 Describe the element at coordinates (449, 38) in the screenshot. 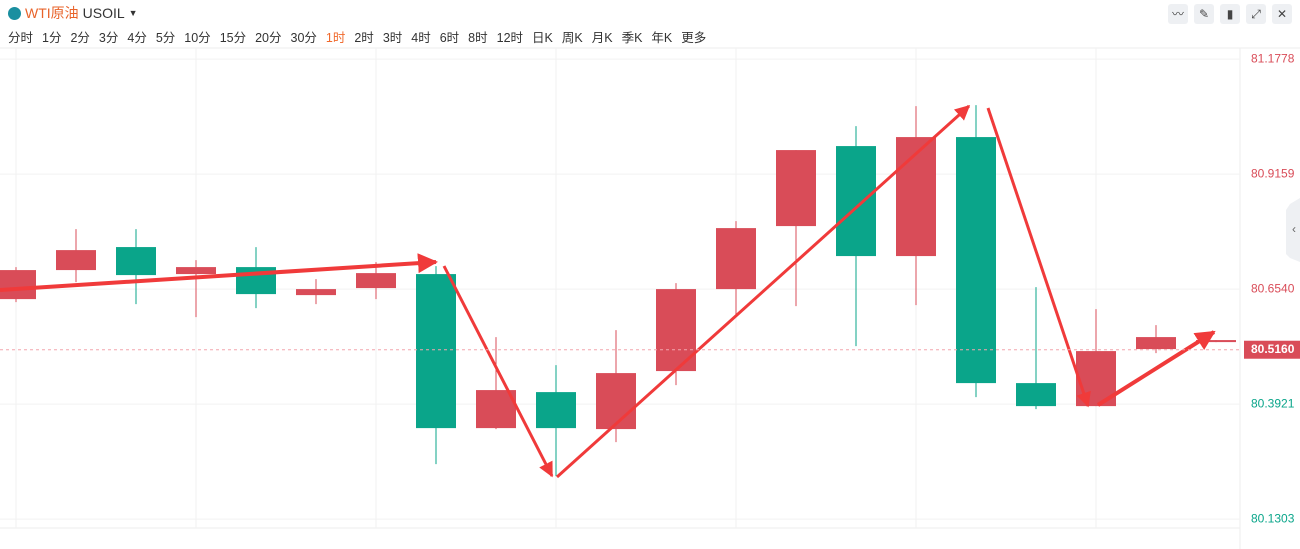

I see `period-tab: 6时` at that location.